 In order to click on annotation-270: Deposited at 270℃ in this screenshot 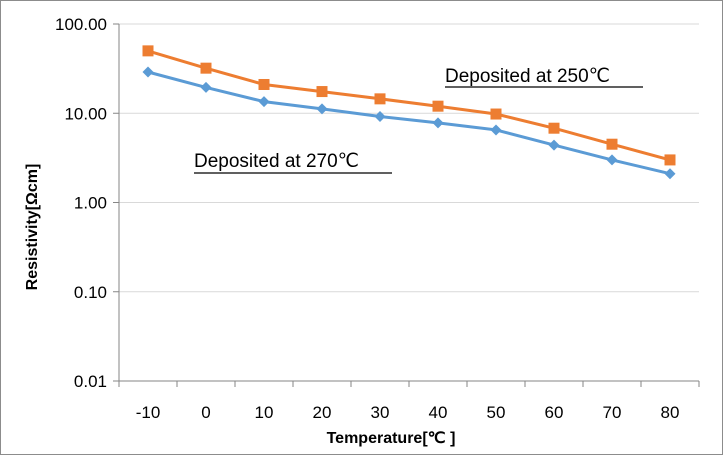, I will do `click(276, 161)`.